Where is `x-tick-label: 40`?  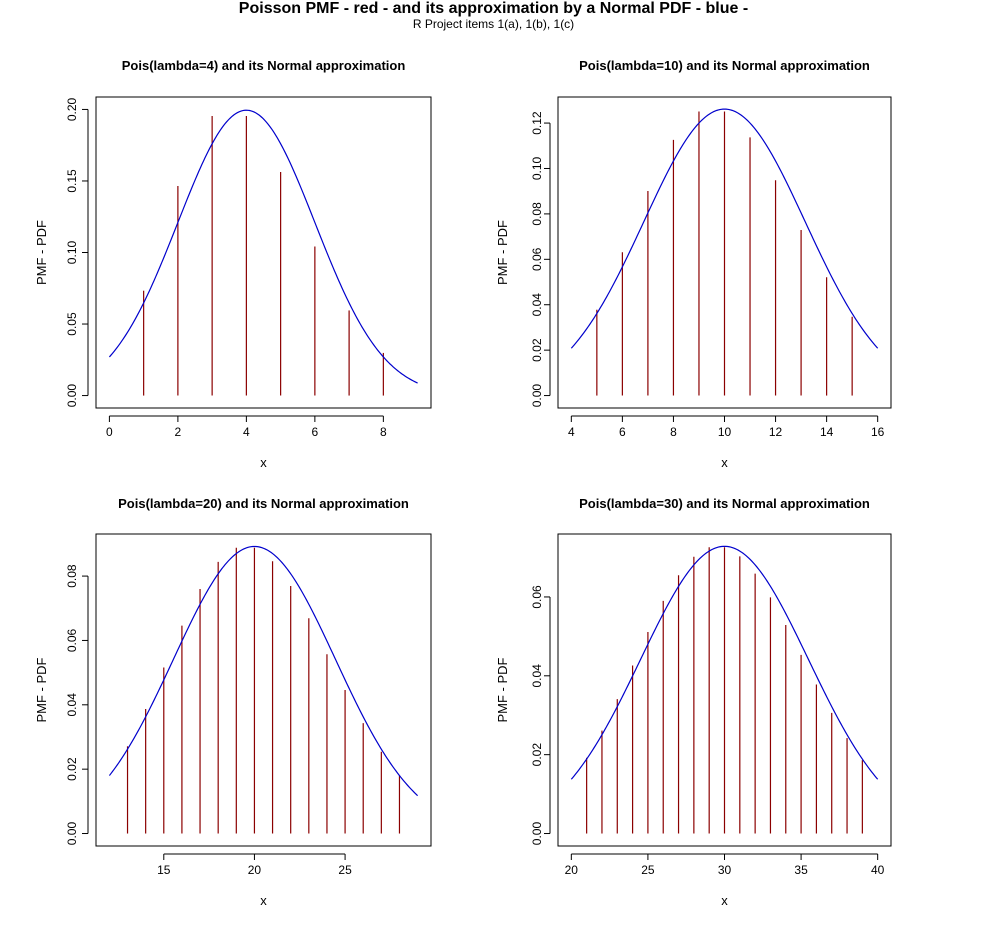
x-tick-label: 40 is located at coordinates (878, 870).